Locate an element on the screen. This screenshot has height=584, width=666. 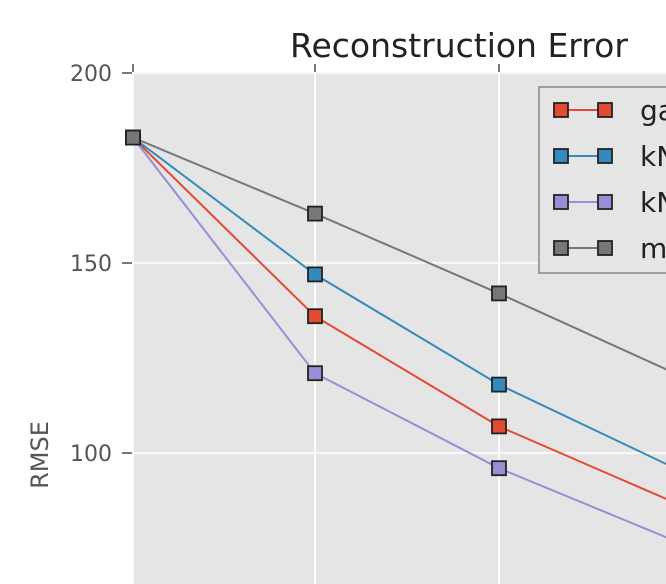
y-tick-label: 150 is located at coordinates (91, 264).